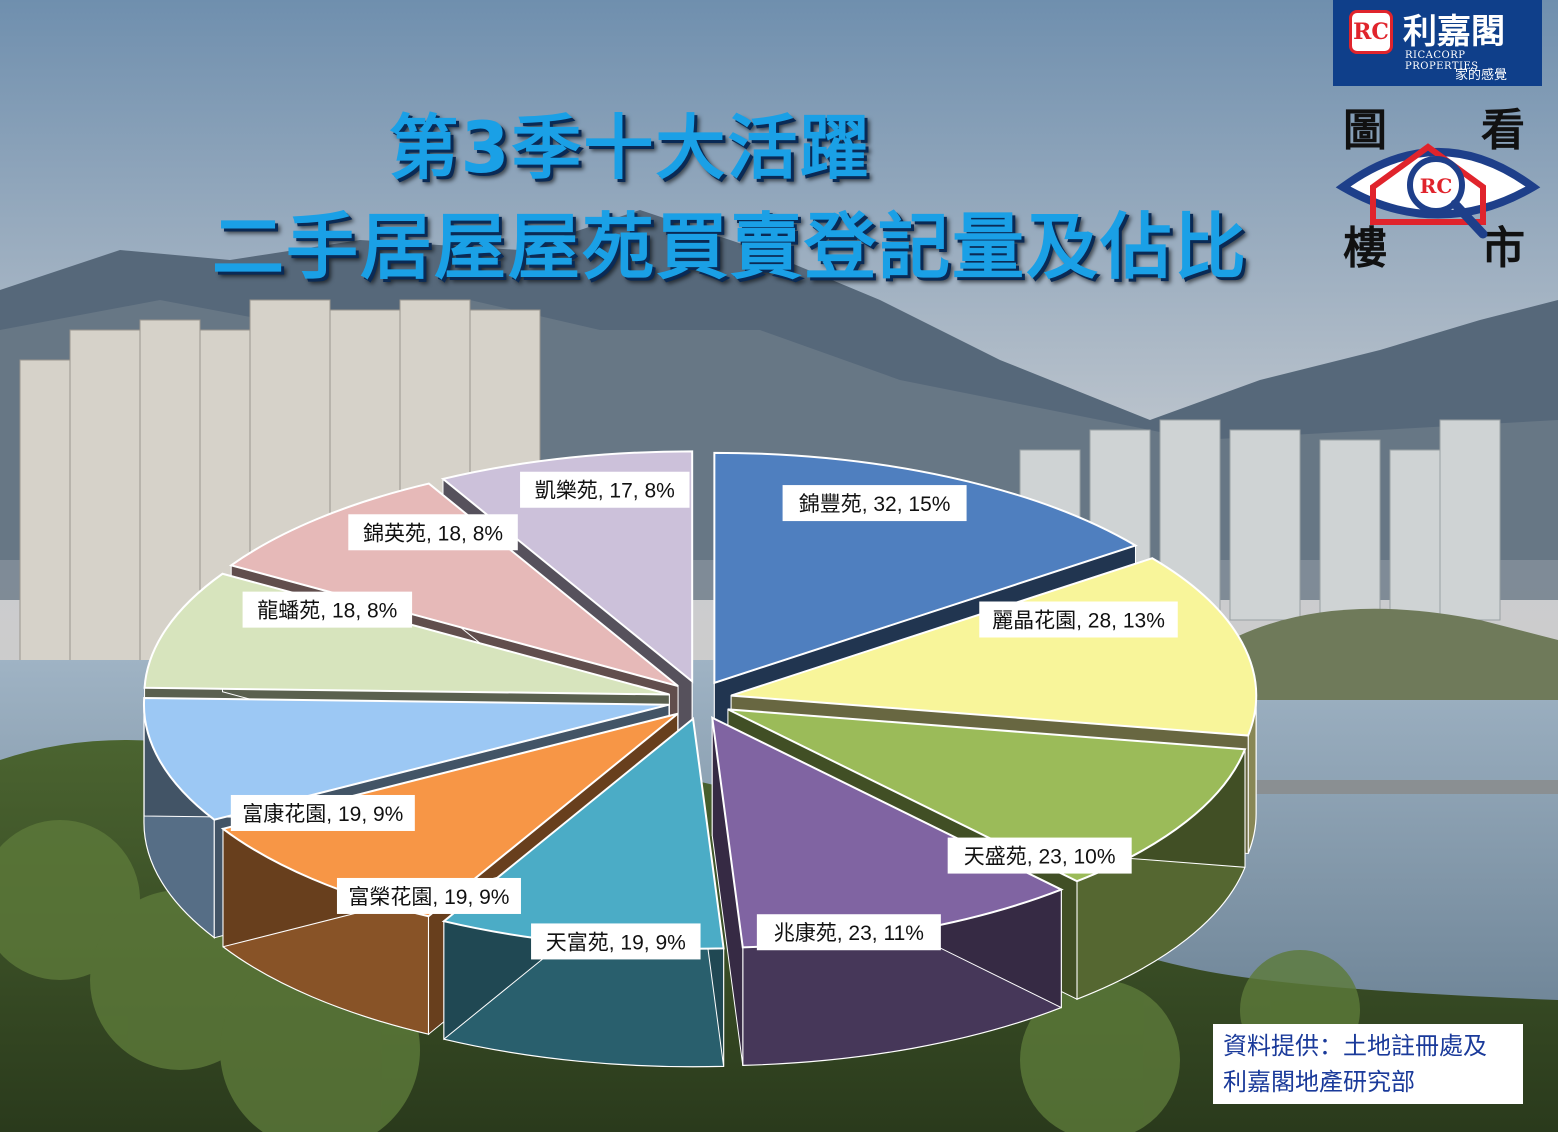  Describe the element at coordinates (1368, 1064) in the screenshot. I see `source-note: 資料提供：土地註冊處及 利嘉閣地產研究部` at that location.